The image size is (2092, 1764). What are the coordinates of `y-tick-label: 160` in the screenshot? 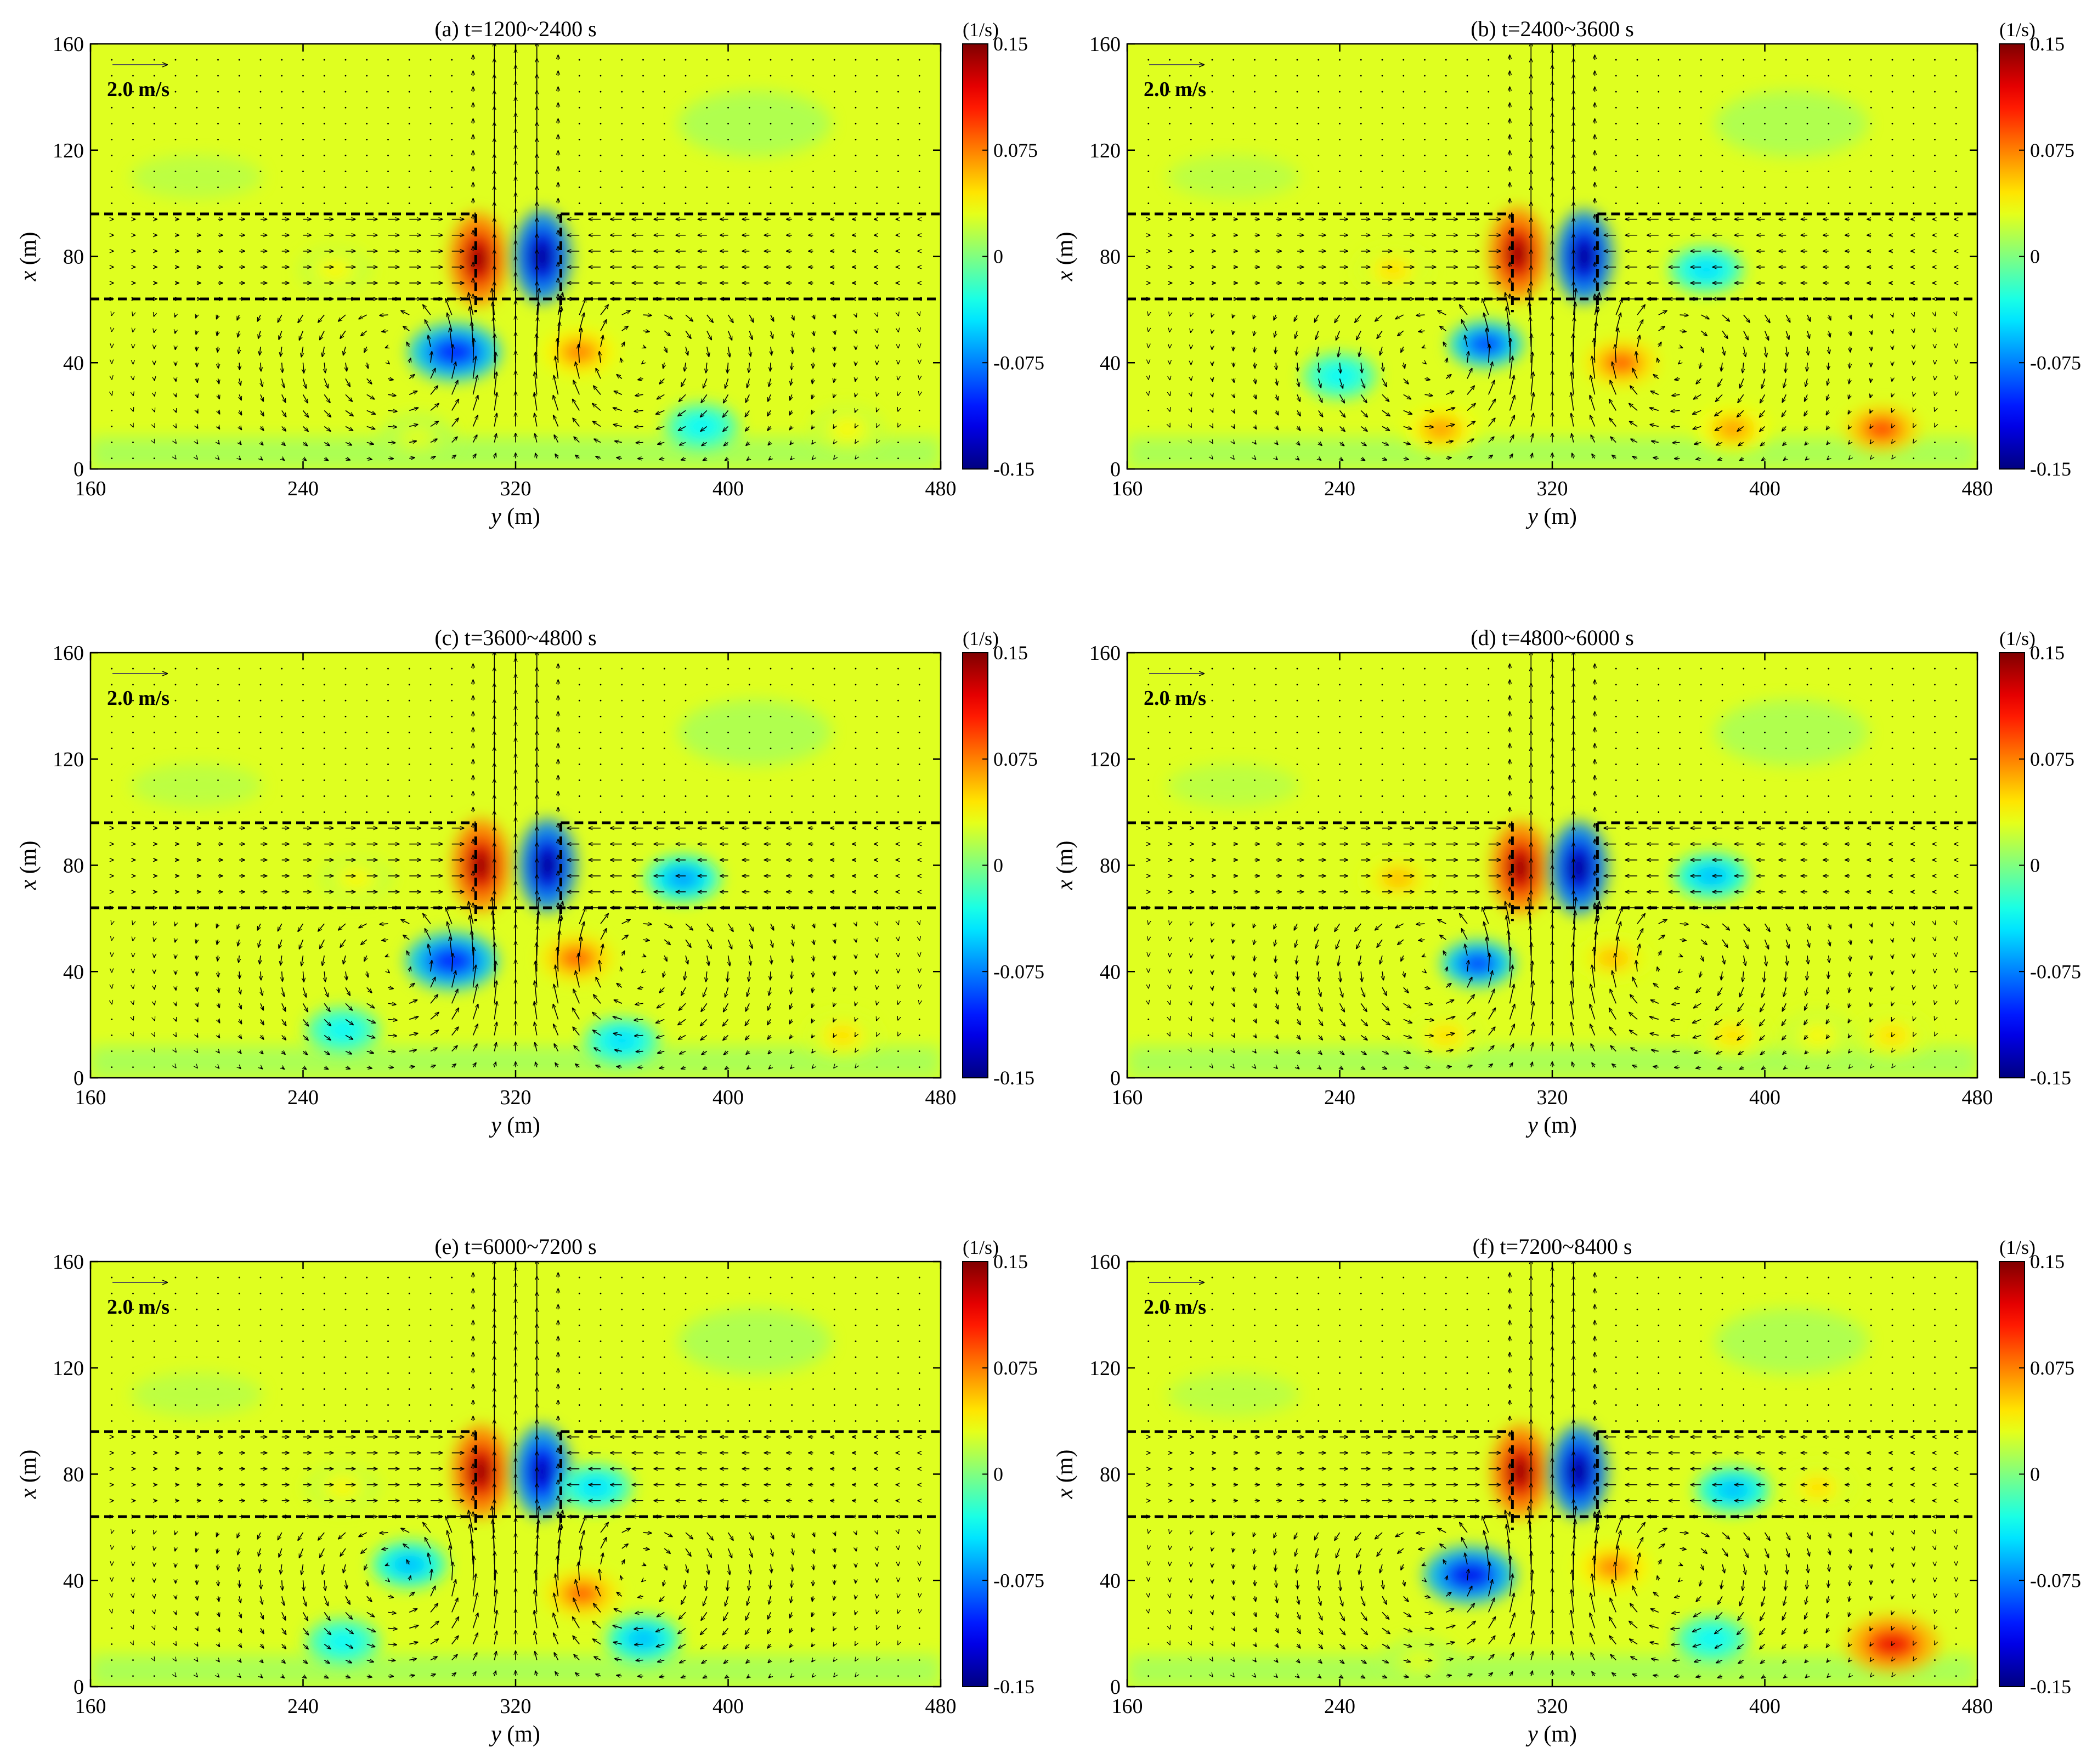 It's located at (68, 653).